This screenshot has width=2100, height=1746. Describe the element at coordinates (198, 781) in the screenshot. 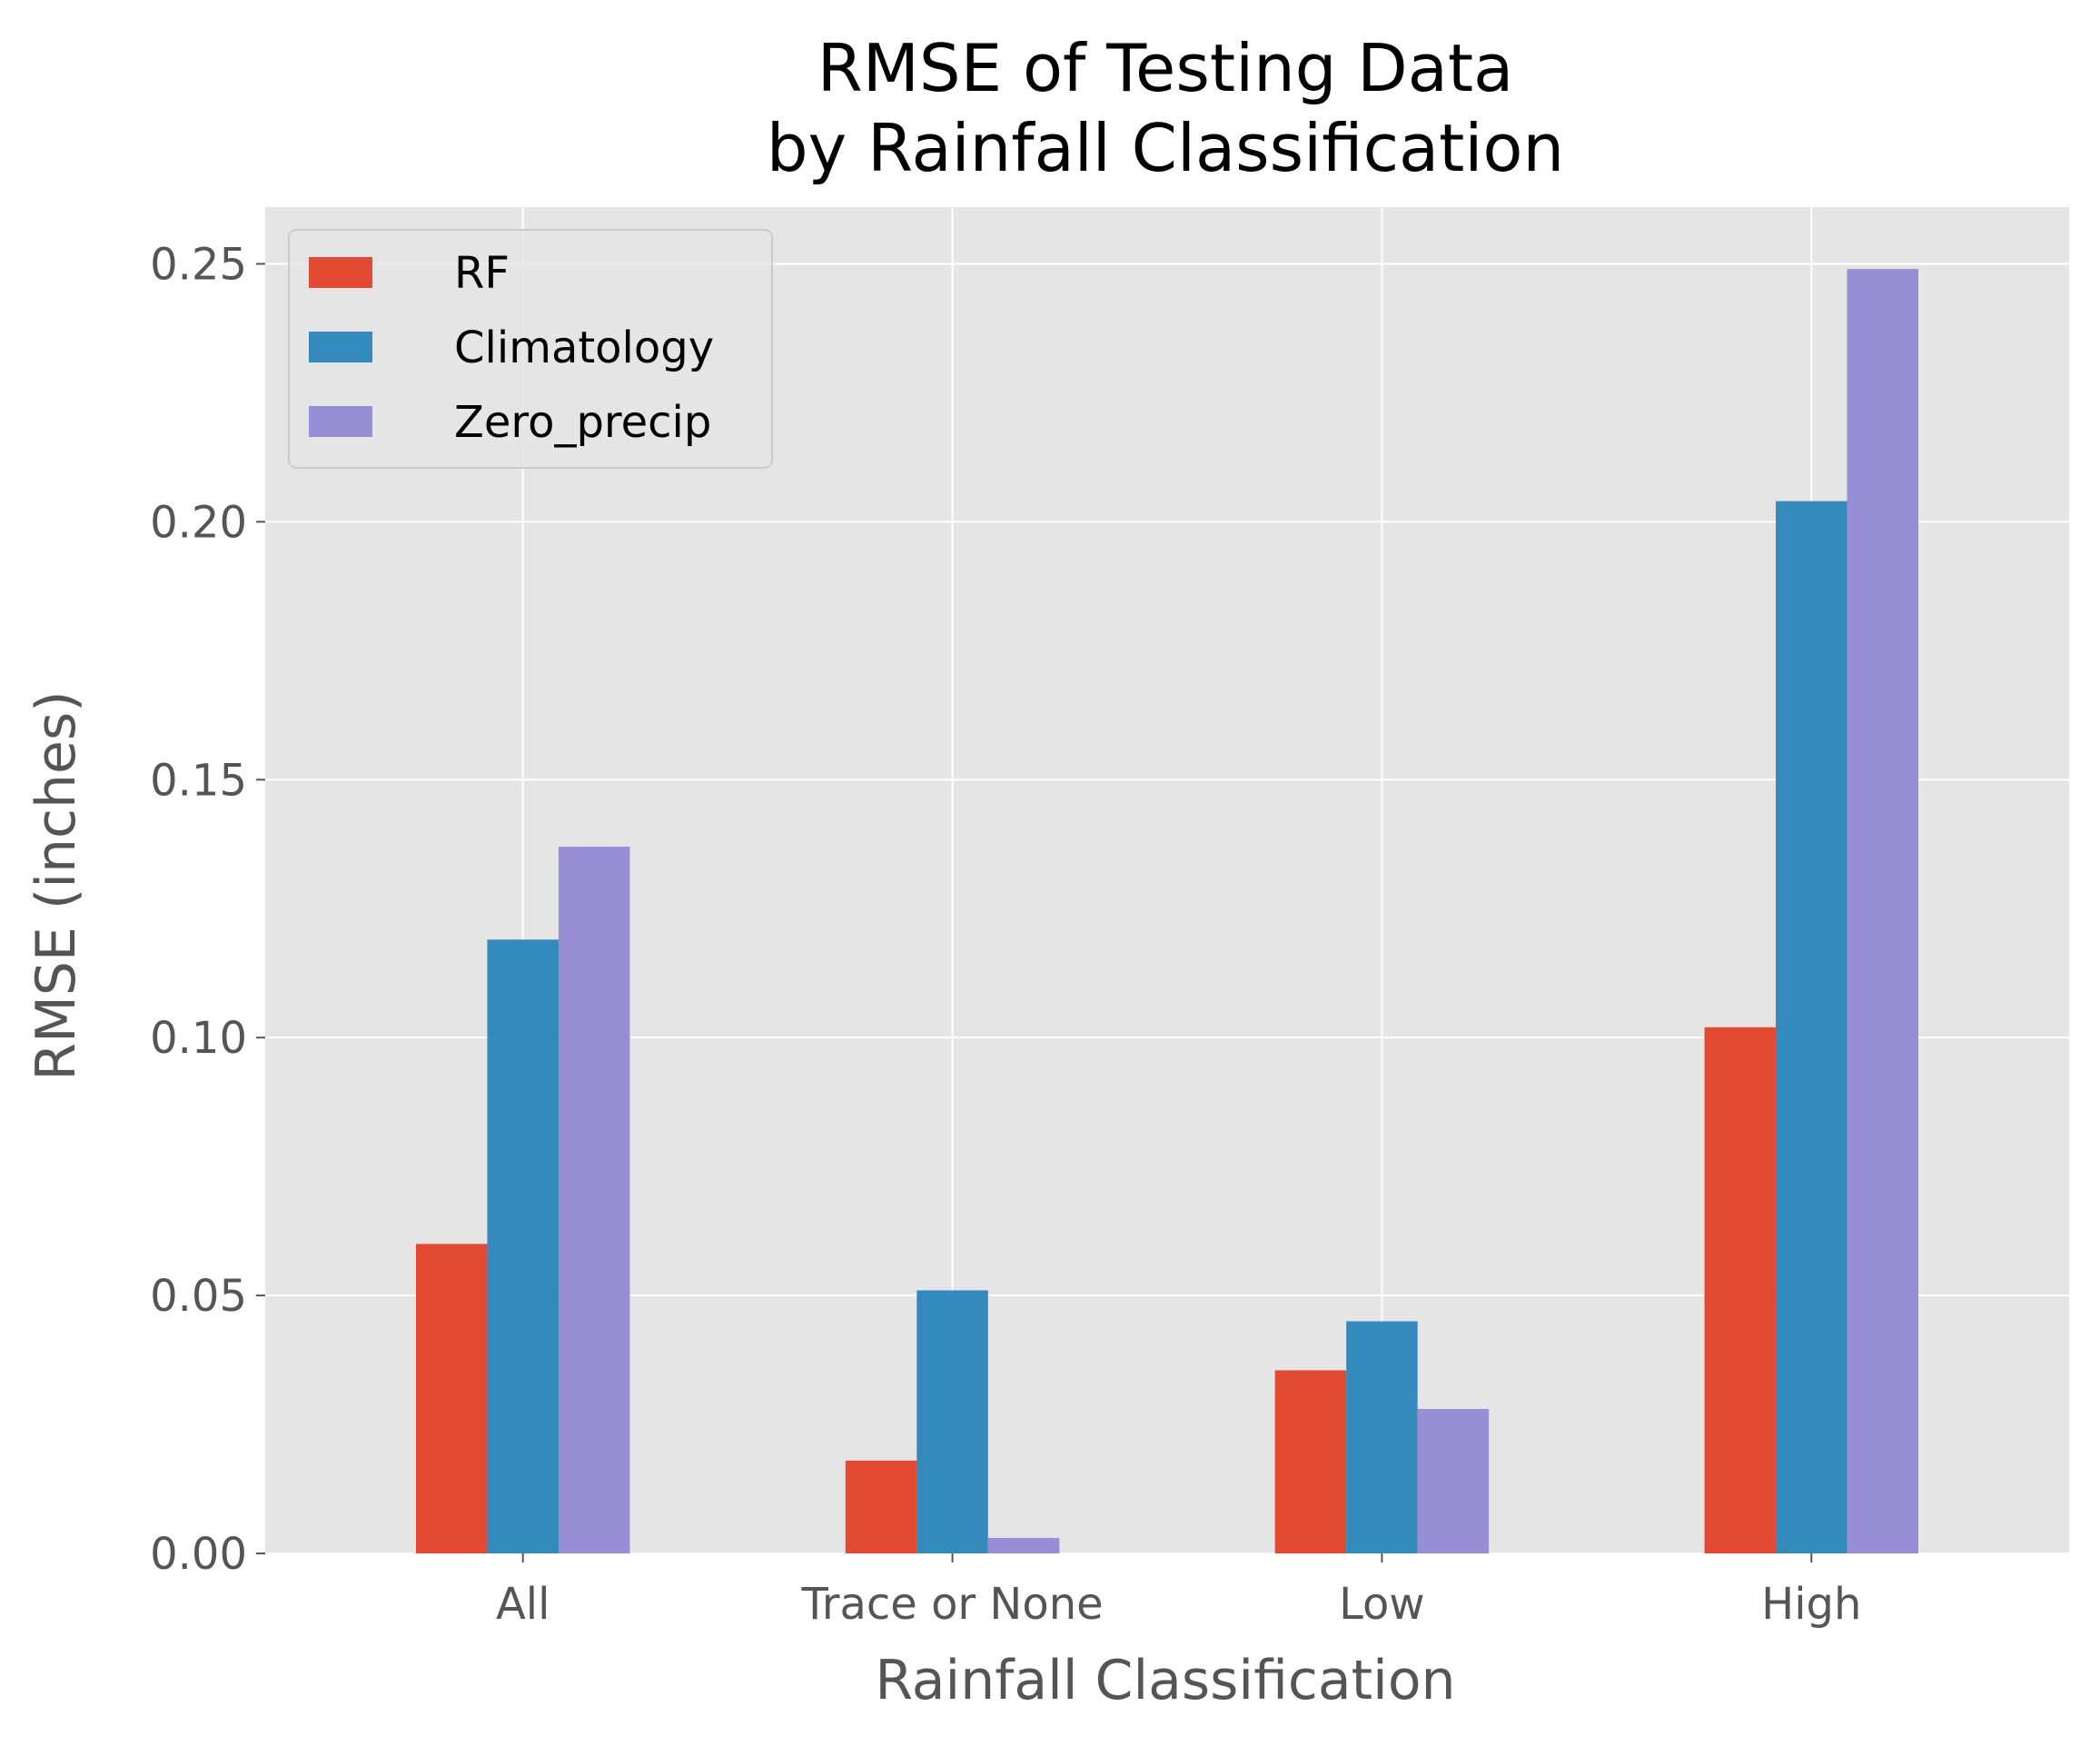

I see `y-tick-label: 0.15` at that location.